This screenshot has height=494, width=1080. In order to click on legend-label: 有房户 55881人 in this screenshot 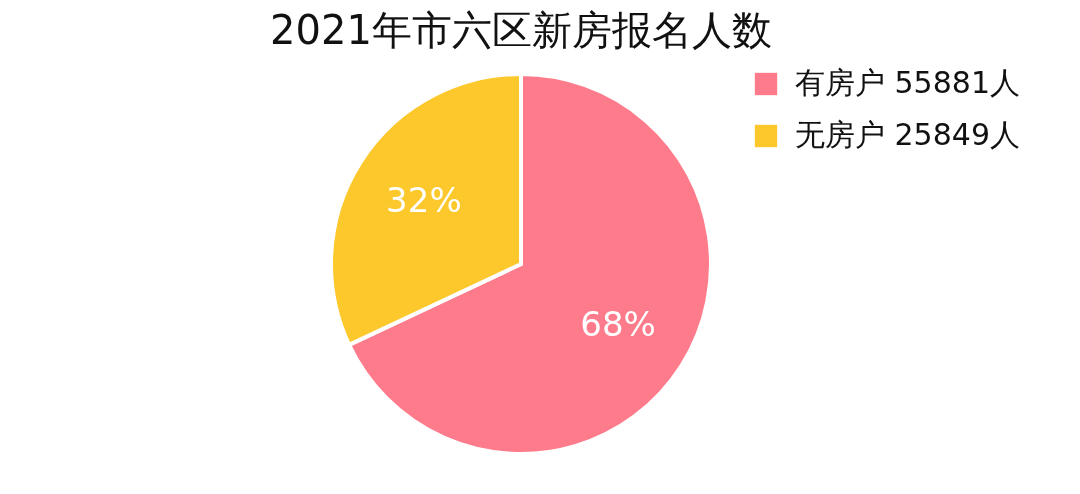, I will do `click(907, 82)`.